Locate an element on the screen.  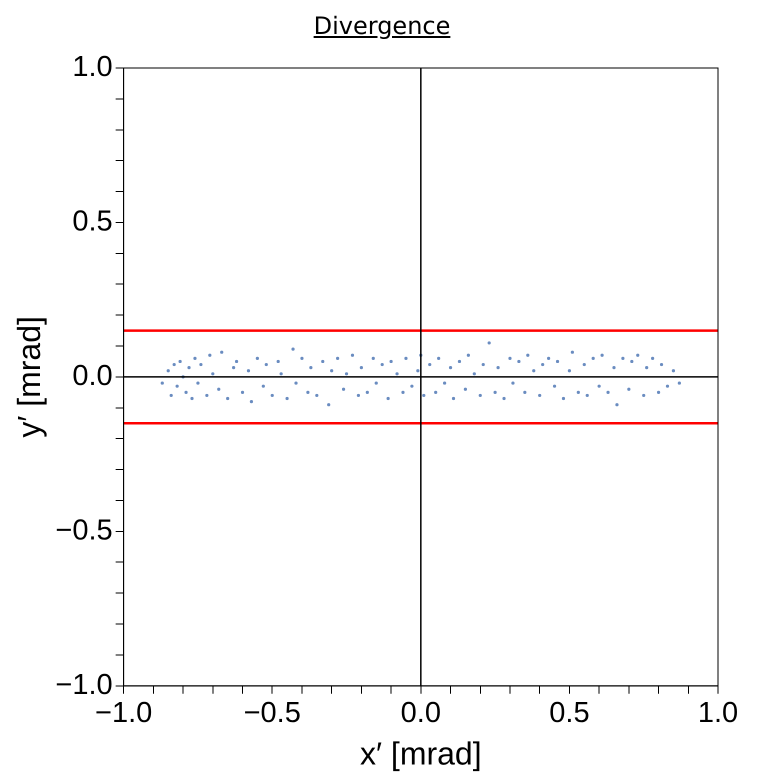
y-tick-label: 0.0 is located at coordinates (92, 376).